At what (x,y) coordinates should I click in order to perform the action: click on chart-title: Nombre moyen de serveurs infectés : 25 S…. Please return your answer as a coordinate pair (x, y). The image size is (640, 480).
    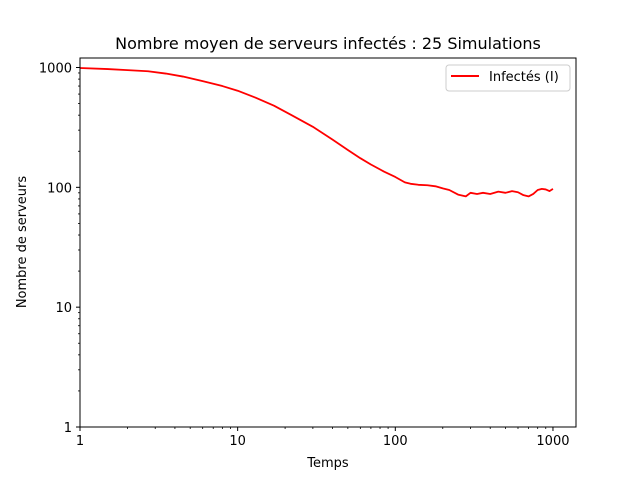
    Looking at the image, I should click on (328, 43).